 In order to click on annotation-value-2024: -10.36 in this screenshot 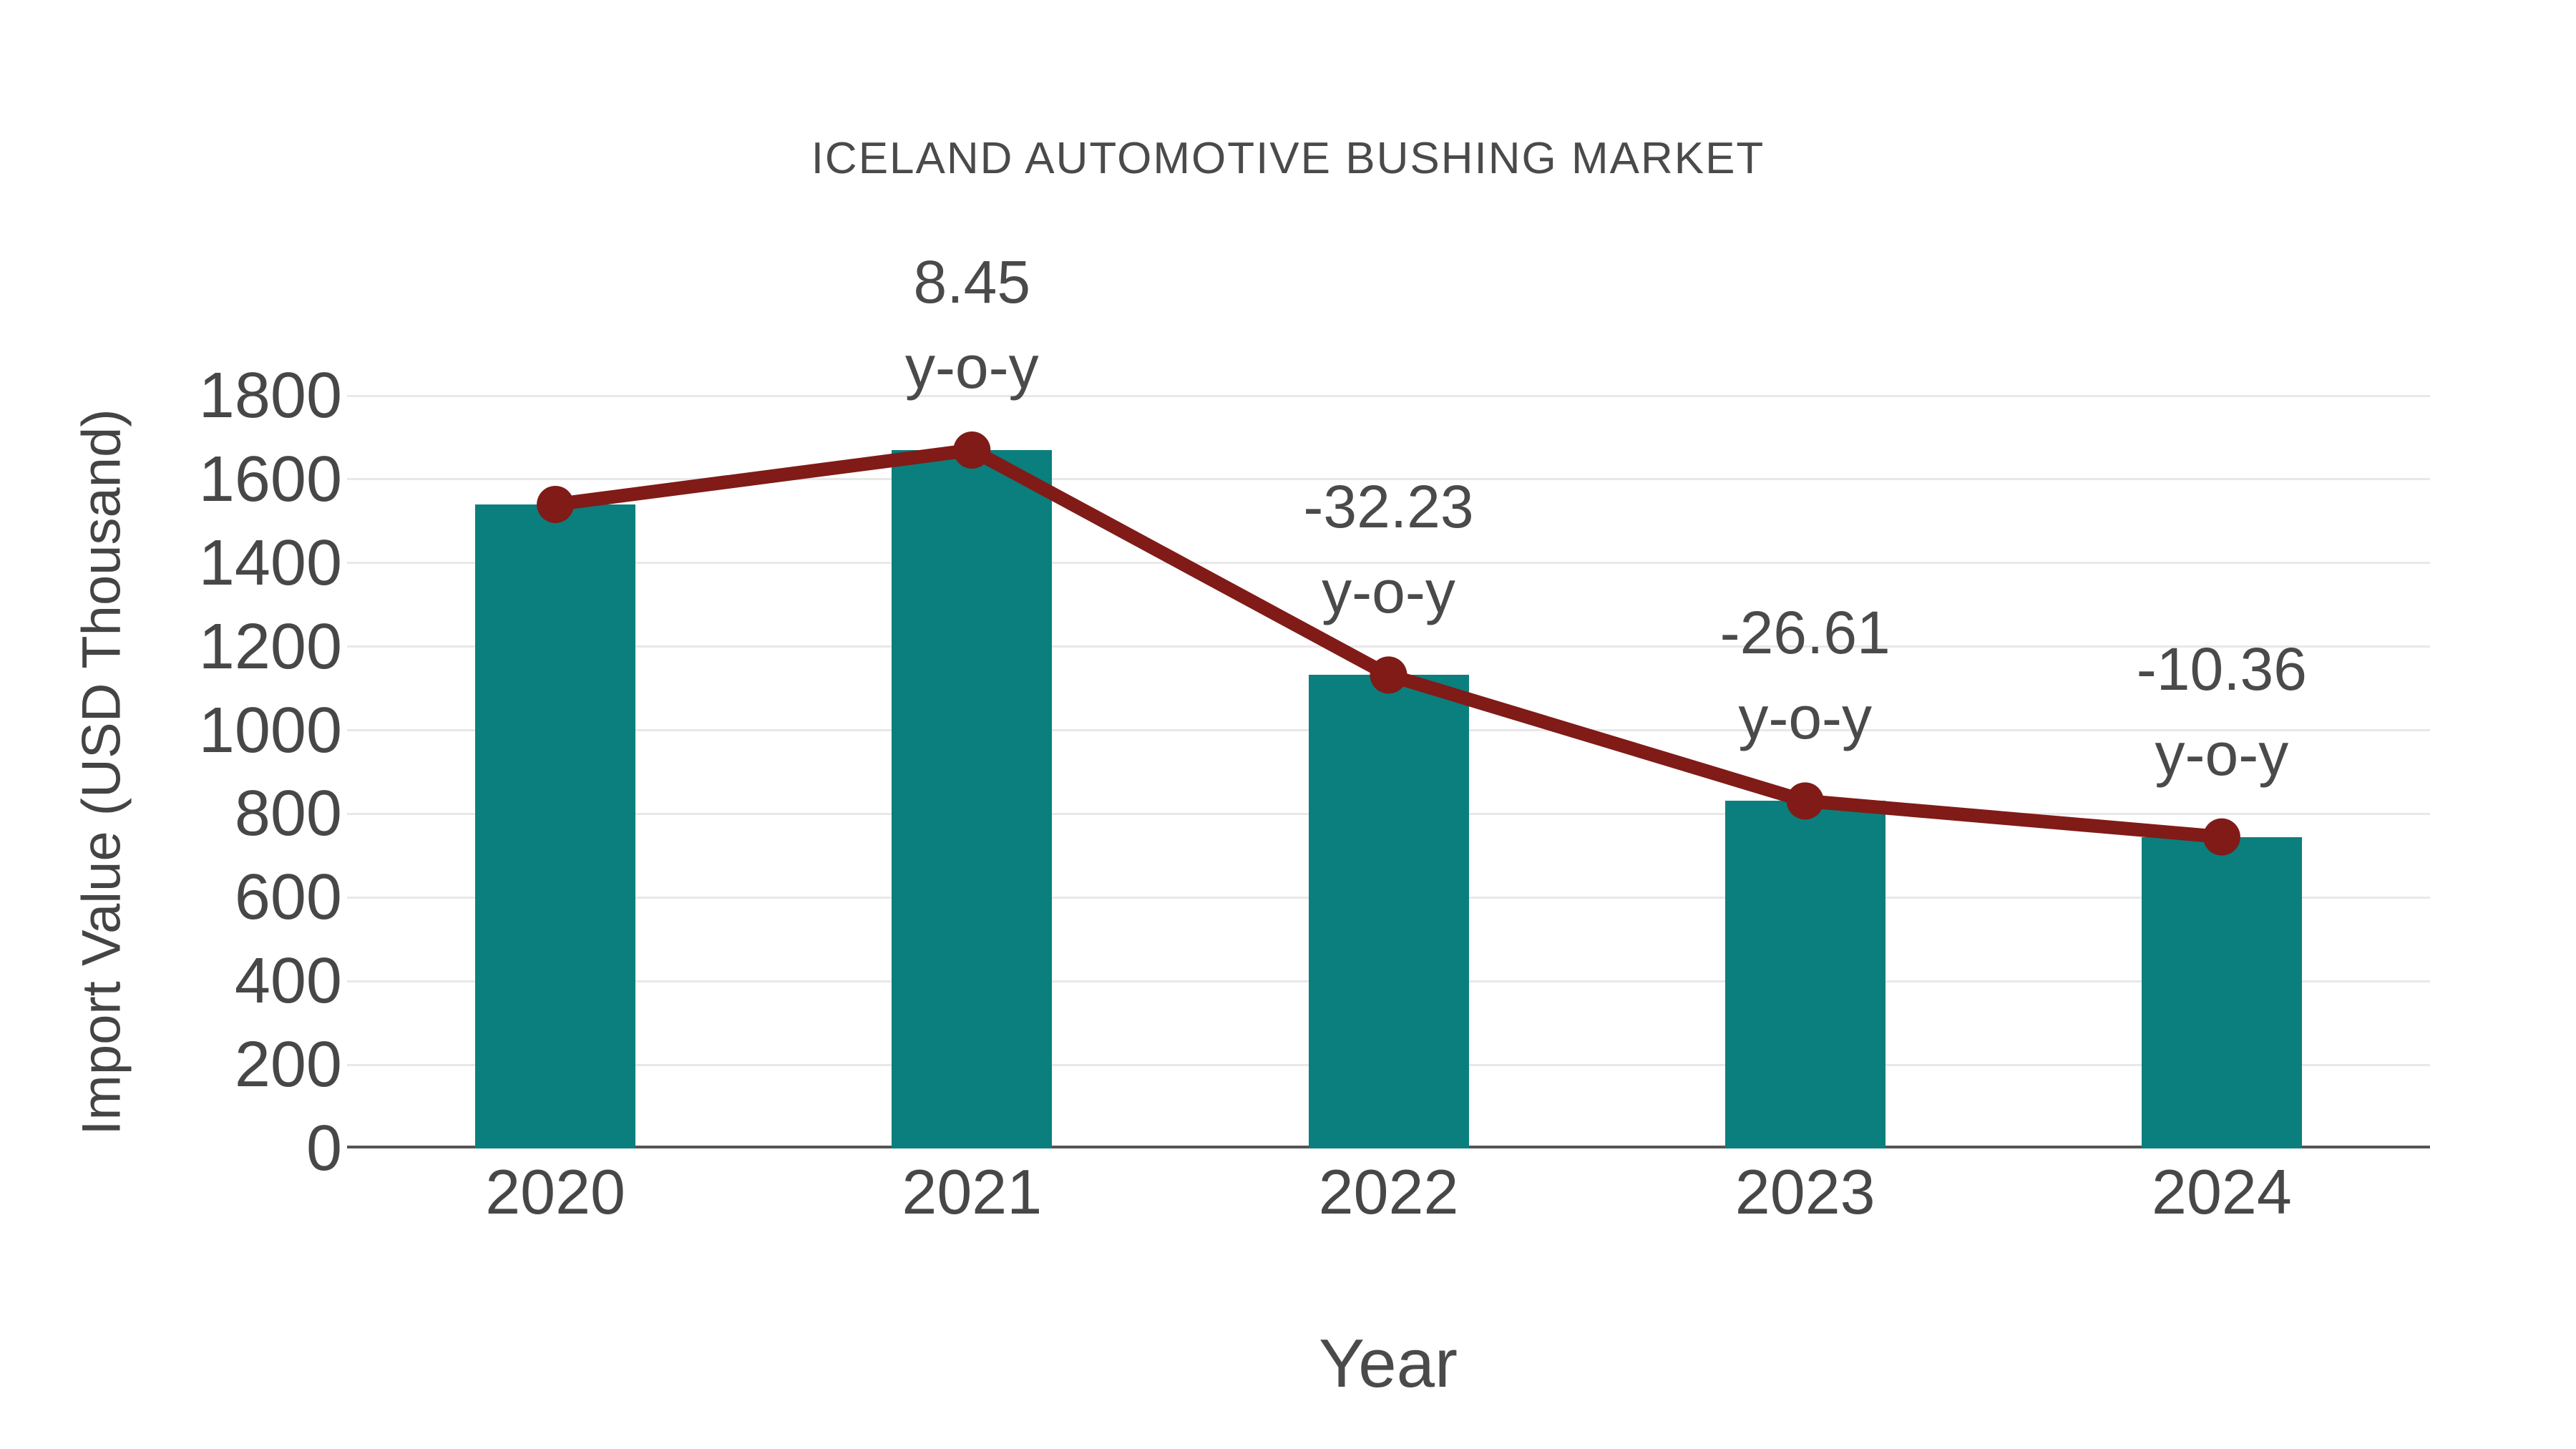, I will do `click(2221, 669)`.